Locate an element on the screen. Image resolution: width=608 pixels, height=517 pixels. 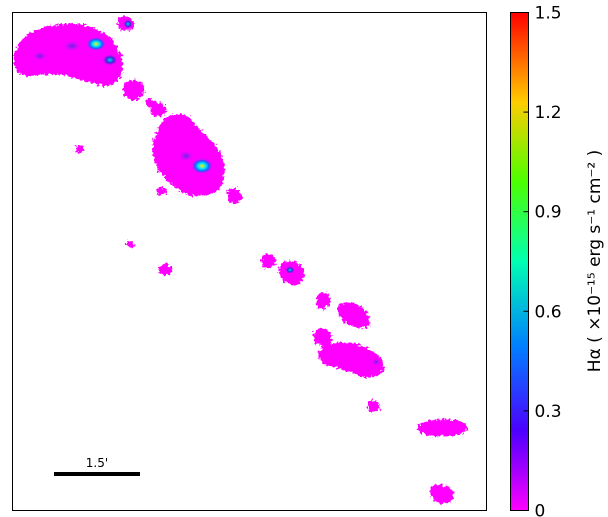
emission-region-middle-c is located at coordinates (323, 301).